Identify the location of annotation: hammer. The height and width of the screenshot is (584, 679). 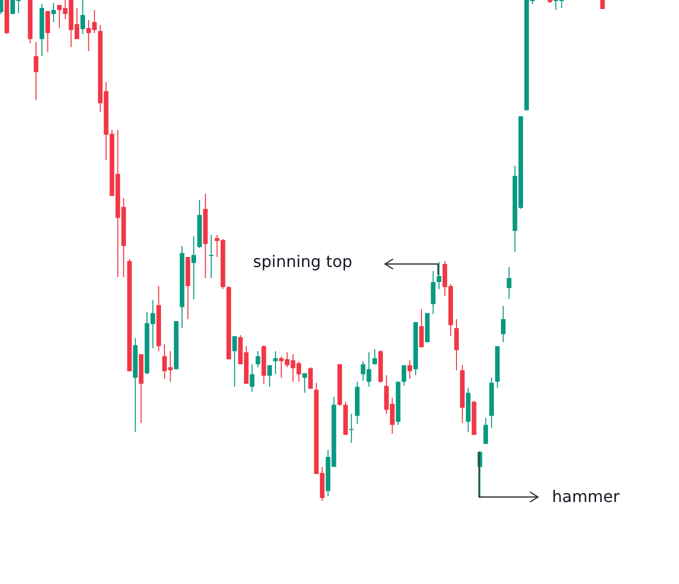
(586, 497).